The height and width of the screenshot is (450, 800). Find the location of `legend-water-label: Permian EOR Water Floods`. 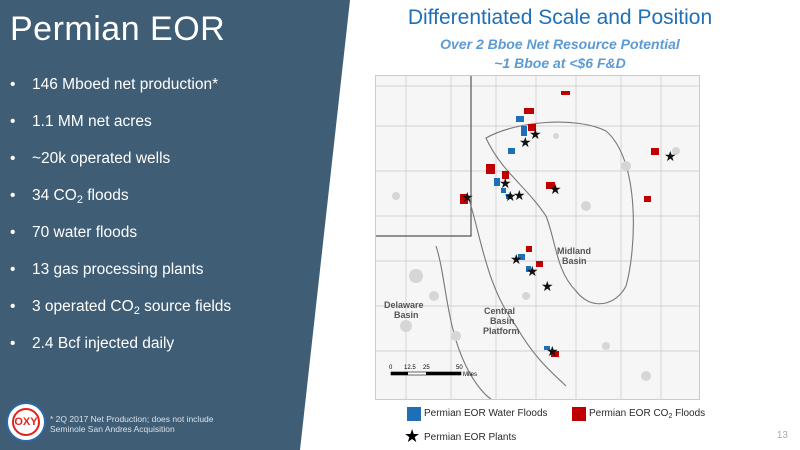

legend-water-label: Permian EOR Water Floods is located at coordinates (486, 413).